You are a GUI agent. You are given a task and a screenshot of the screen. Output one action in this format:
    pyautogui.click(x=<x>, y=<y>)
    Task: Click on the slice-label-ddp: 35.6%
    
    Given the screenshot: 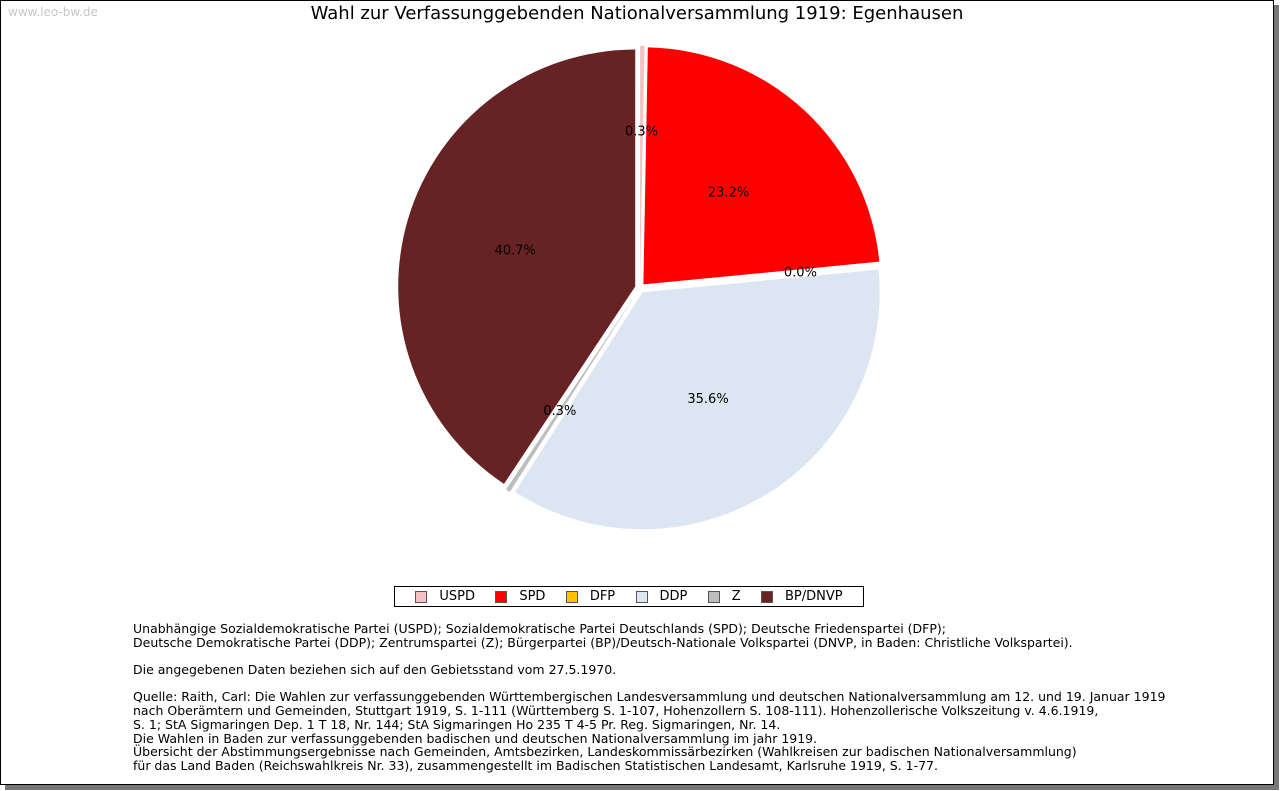 What is the action you would take?
    pyautogui.click(x=707, y=399)
    